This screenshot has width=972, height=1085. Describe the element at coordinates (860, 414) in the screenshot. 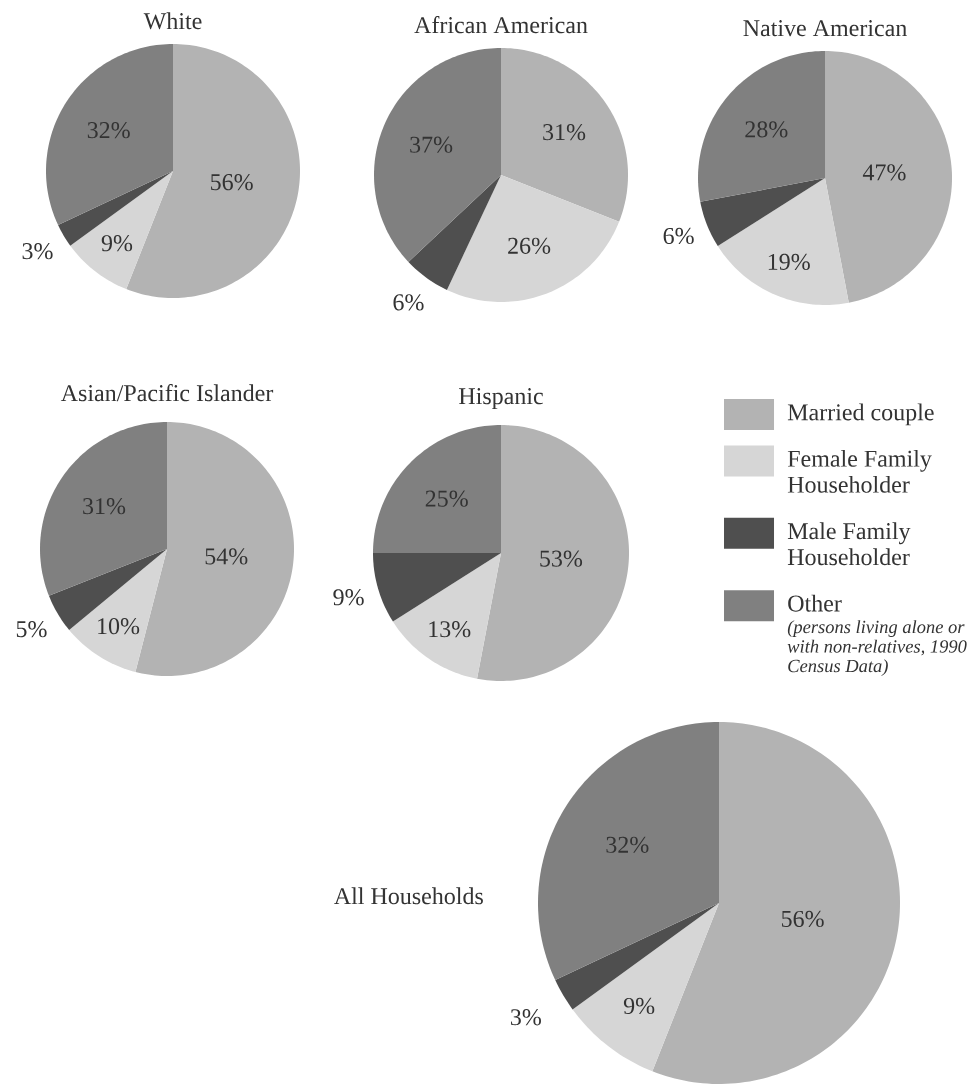

I see `legend-label: Married couple` at that location.